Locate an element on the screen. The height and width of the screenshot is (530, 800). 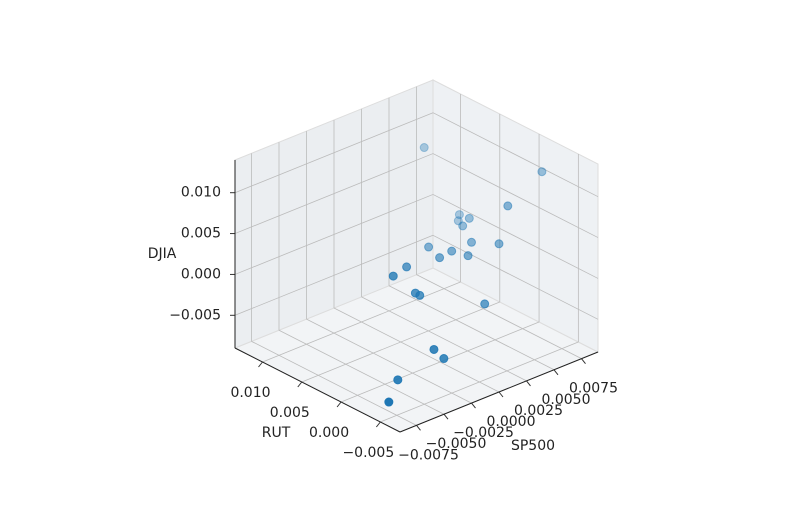
y-tick-label: 0.000 is located at coordinates (329, 433).